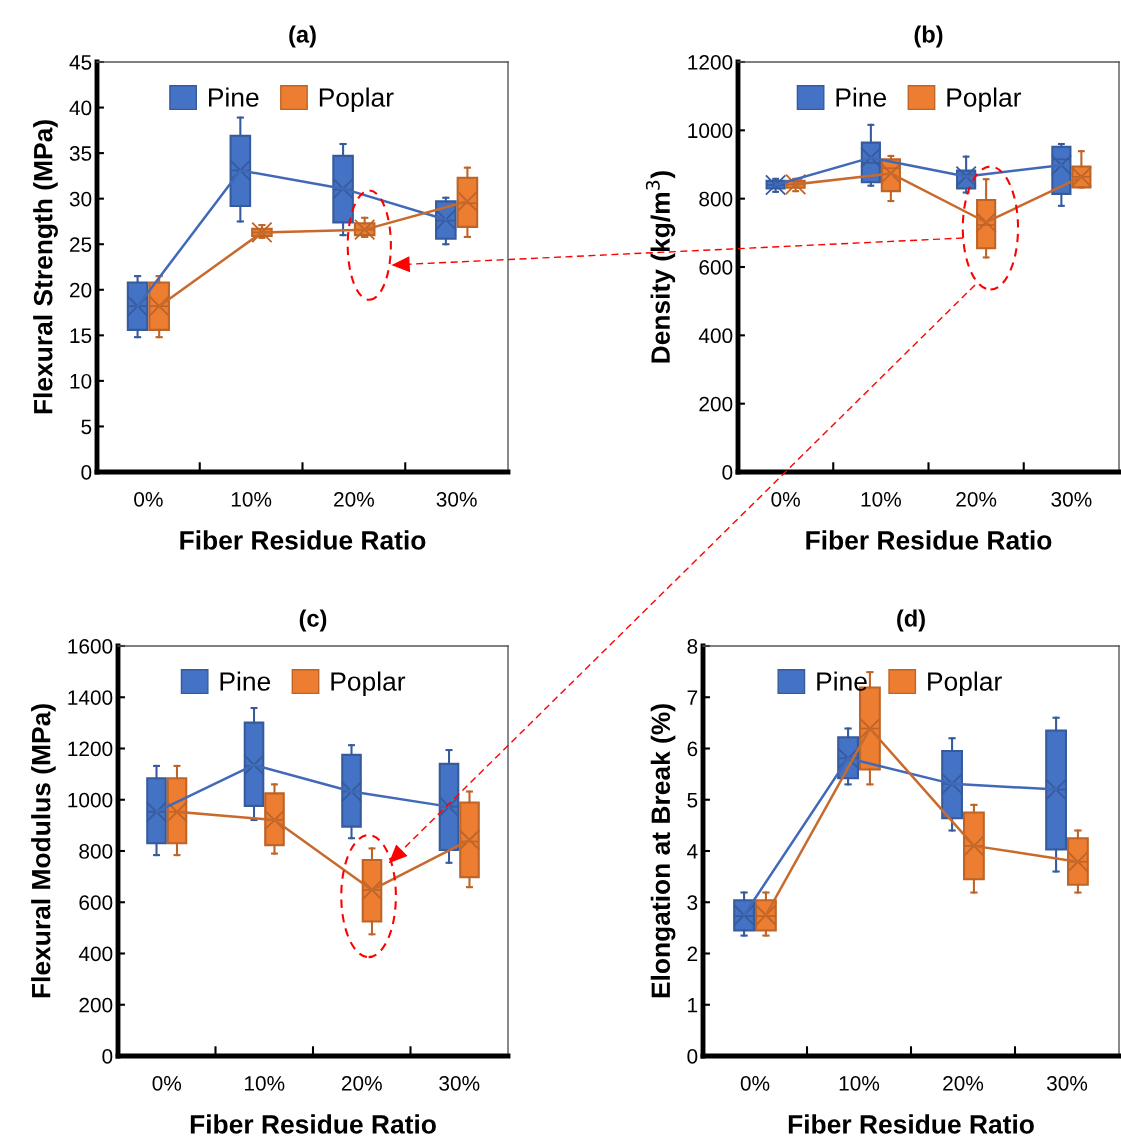 This screenshot has height=1142, width=1121. What do you see at coordinates (90, 697) in the screenshot?
I see `y-tick-label: 1400` at bounding box center [90, 697].